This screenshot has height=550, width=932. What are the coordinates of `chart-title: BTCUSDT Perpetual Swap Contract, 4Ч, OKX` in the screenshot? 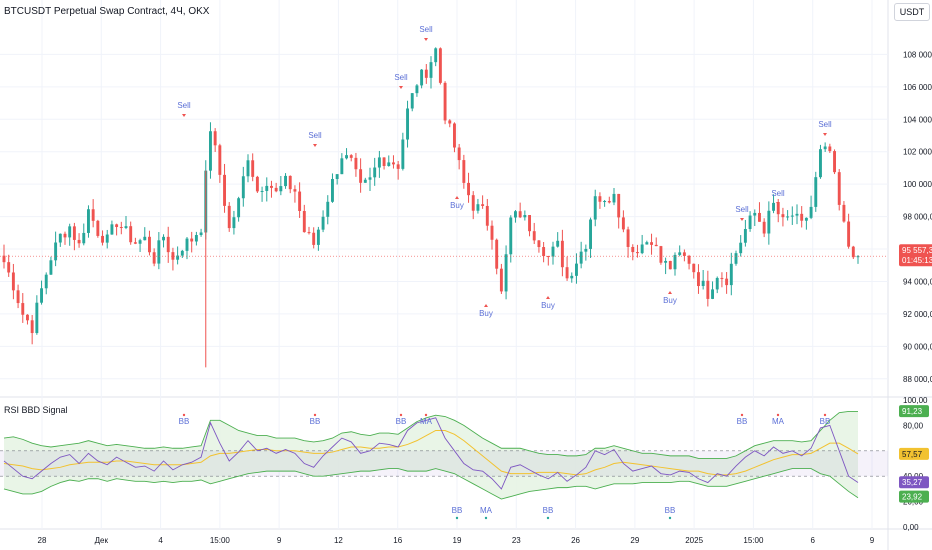 It's located at (107, 11).